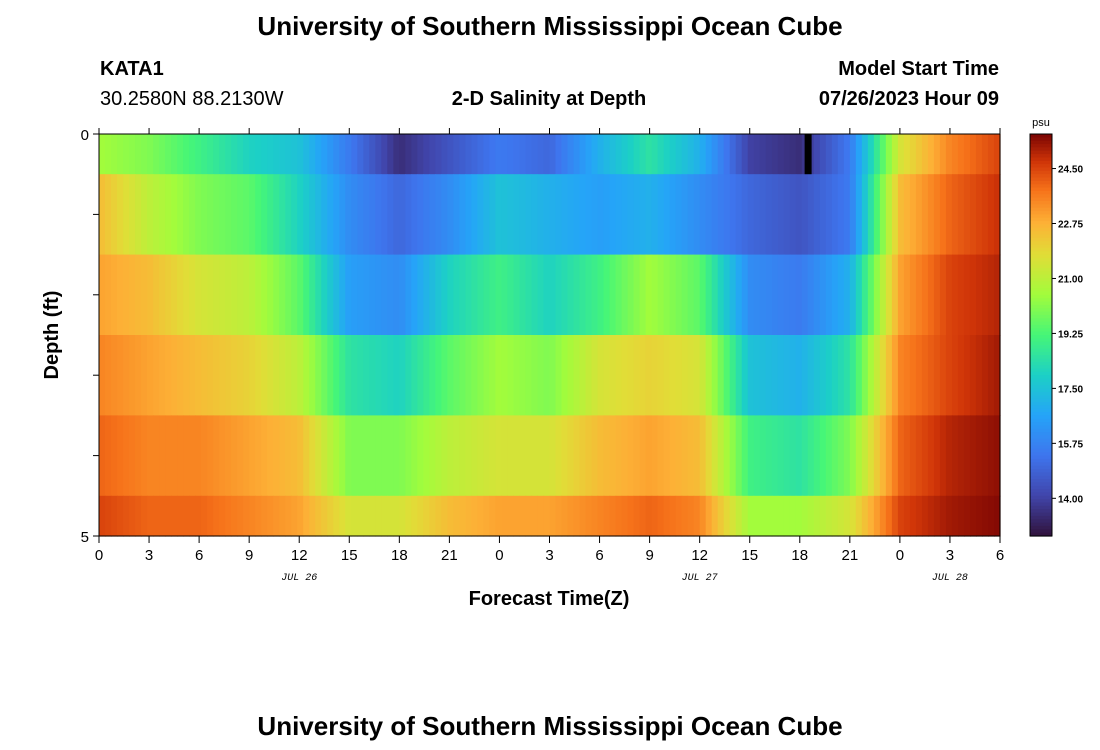 The width and height of the screenshot is (1100, 750). What do you see at coordinates (499, 555) in the screenshot?
I see `x-tick-label: 0` at bounding box center [499, 555].